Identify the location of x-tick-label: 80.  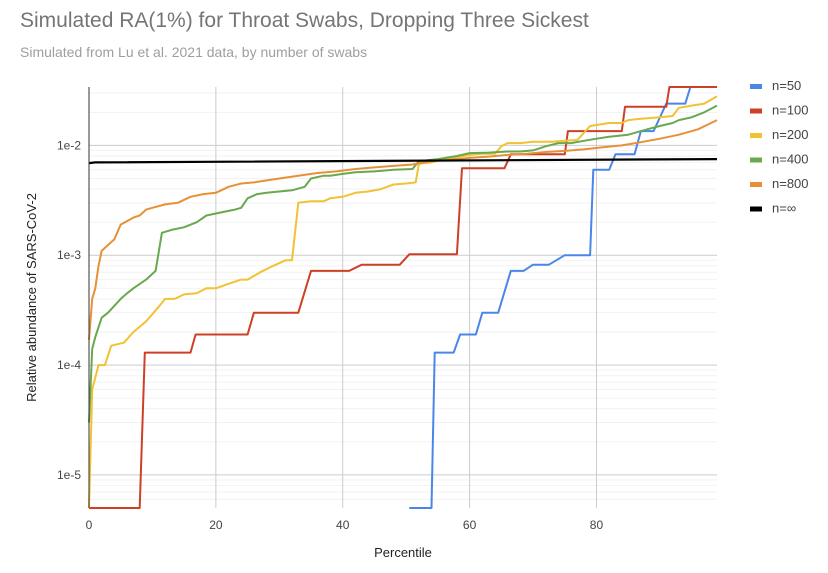
(597, 525).